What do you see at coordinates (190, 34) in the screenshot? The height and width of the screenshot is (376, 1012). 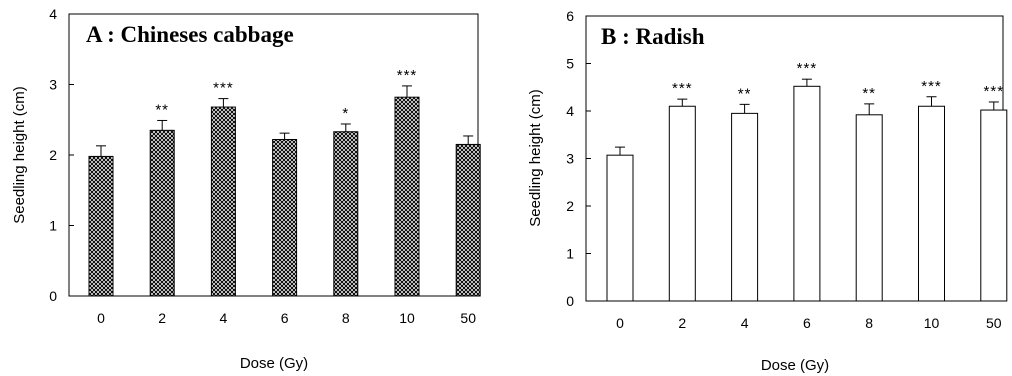 I see `chart-title: A : Chineses cabbage` at bounding box center [190, 34].